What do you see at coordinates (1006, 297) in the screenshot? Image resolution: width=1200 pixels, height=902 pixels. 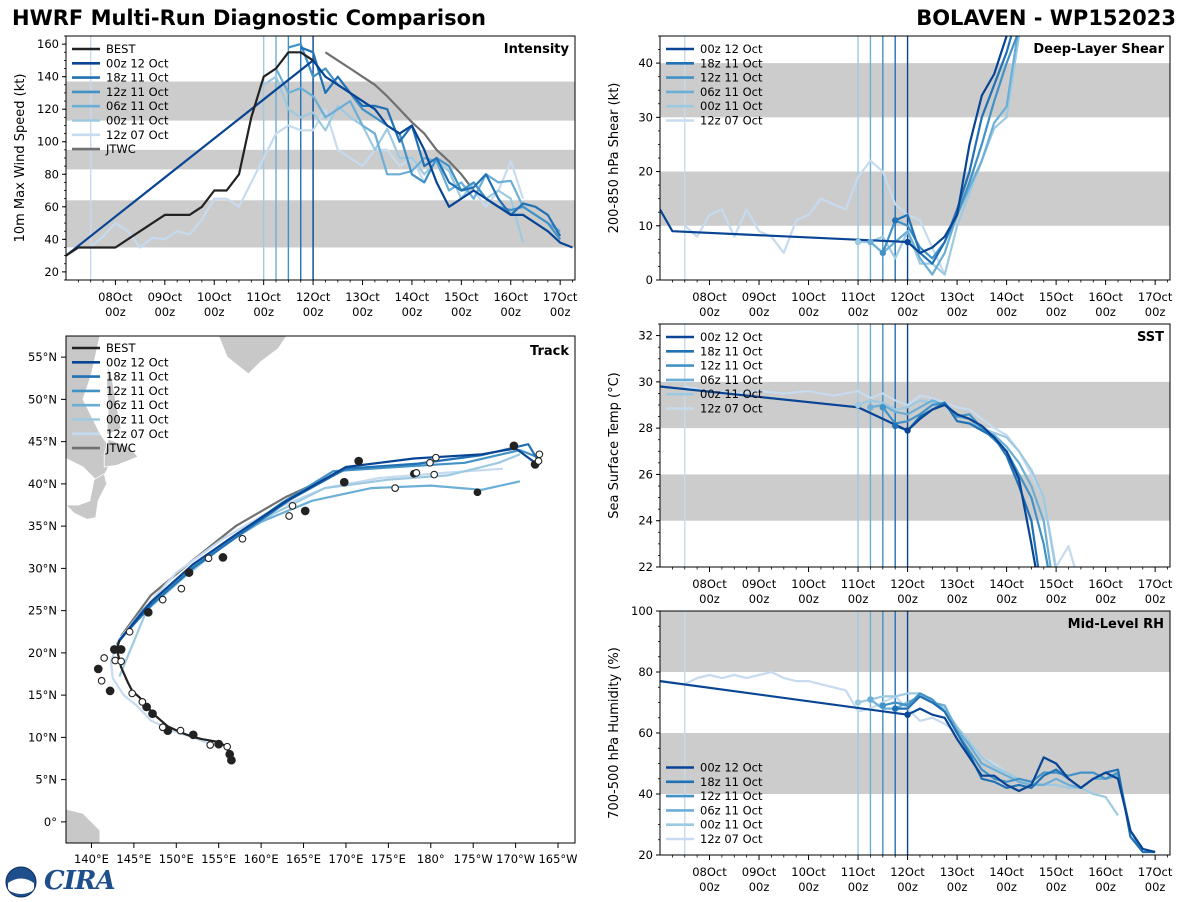 I see `shear-xtick-label: 14Oct` at bounding box center [1006, 297].